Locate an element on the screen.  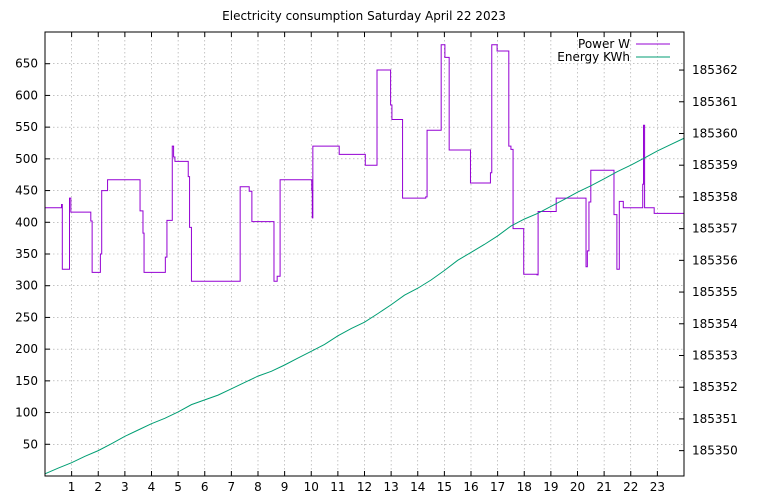
y2-tick-label: 185353 is located at coordinates (715, 355).